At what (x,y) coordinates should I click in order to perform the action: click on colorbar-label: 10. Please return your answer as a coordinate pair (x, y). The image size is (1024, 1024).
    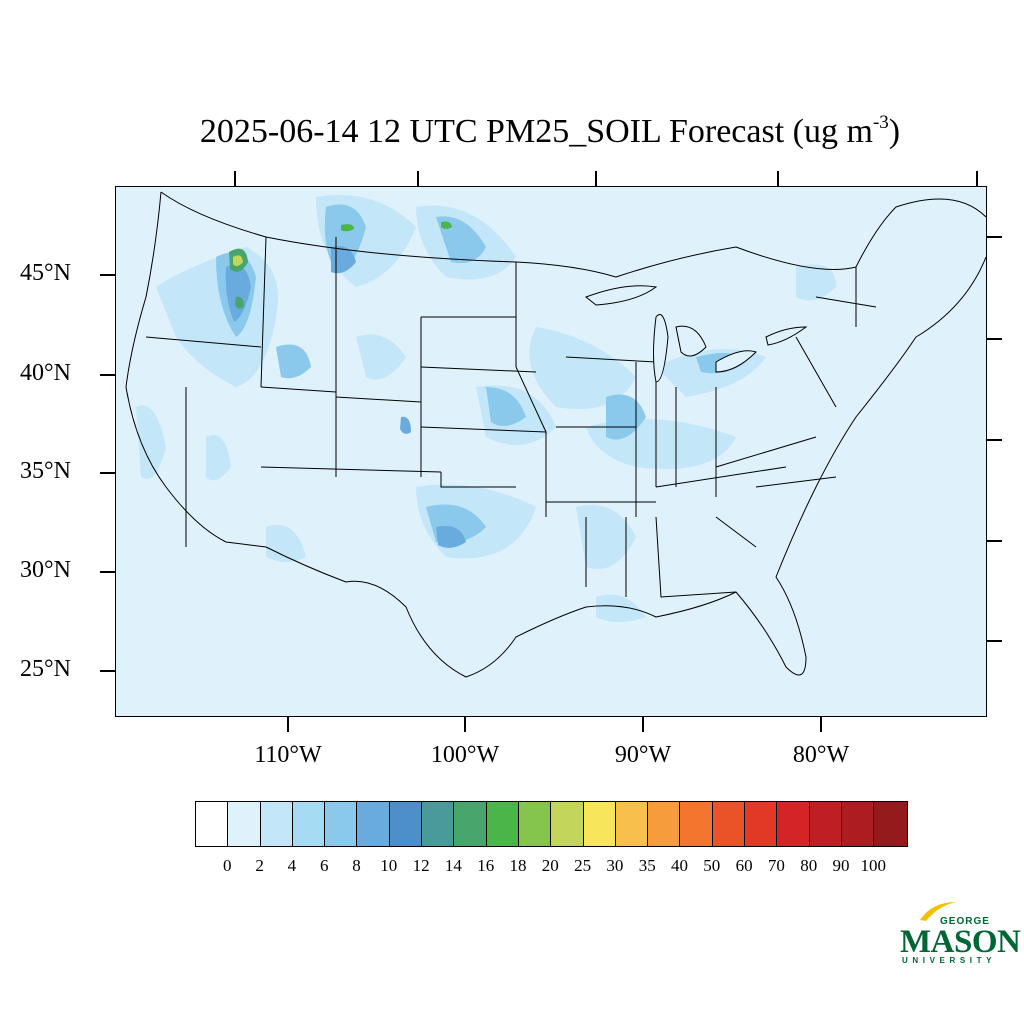
    Looking at the image, I should click on (389, 865).